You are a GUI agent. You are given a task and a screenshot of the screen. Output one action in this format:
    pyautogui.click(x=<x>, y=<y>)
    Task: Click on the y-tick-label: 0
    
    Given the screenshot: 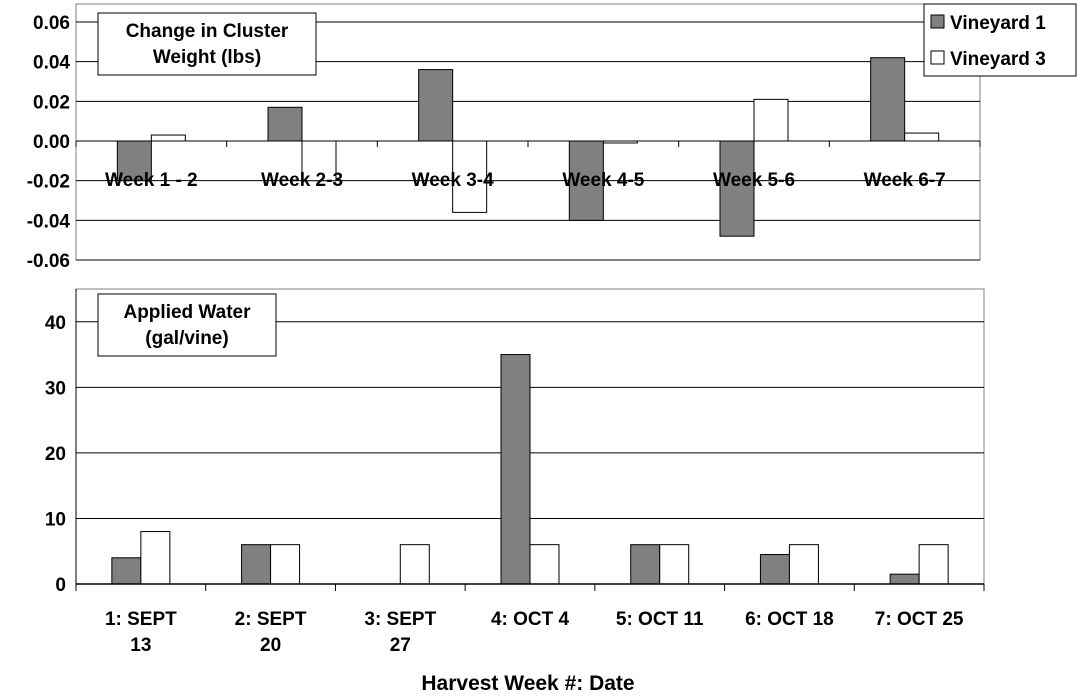 What is the action you would take?
    pyautogui.click(x=60, y=585)
    